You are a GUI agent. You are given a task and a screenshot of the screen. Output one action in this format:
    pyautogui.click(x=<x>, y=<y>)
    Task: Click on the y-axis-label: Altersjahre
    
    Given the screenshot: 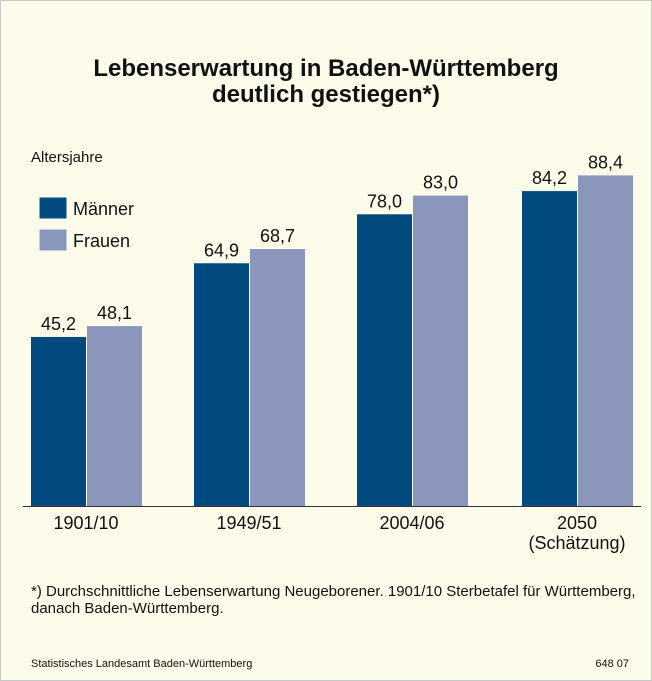 What is the action you would take?
    pyautogui.click(x=67, y=157)
    